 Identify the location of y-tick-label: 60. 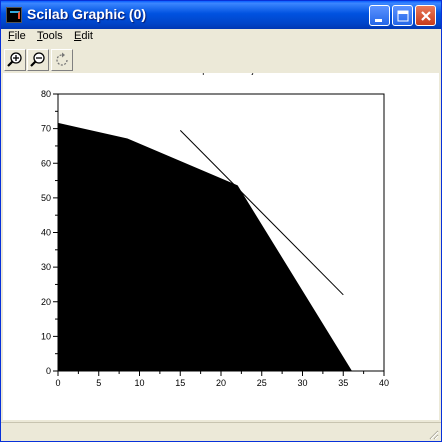
(46, 163).